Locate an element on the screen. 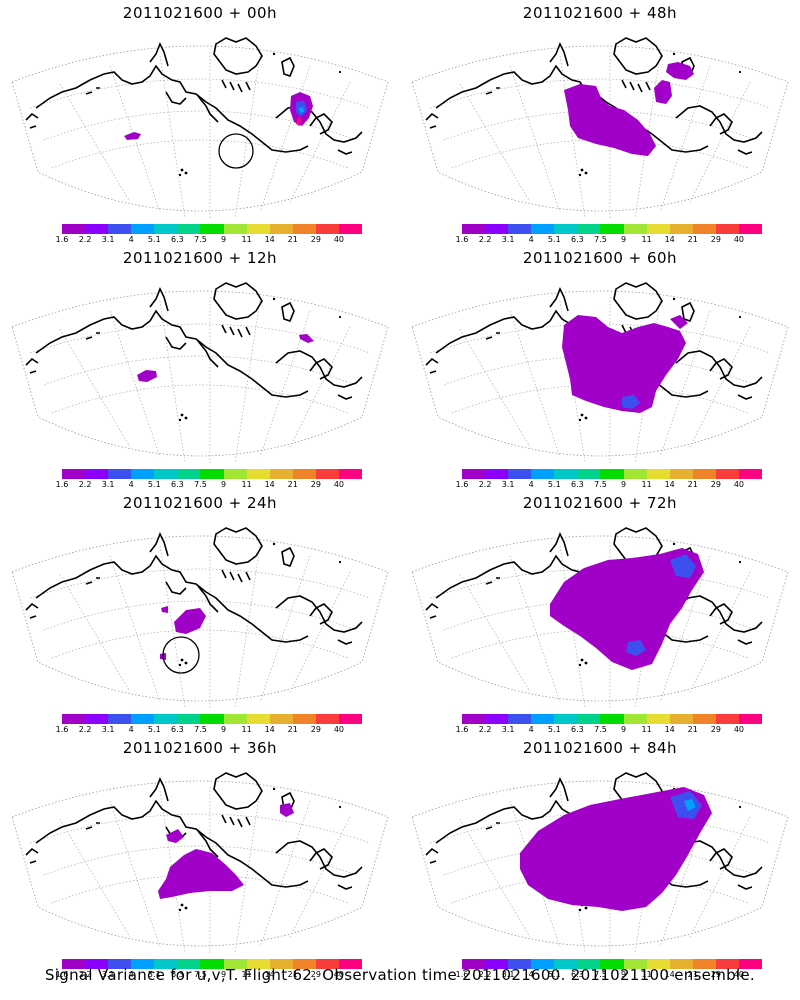 This screenshot has height=1000, width=800. colorbar-label: 14 is located at coordinates (269, 974).